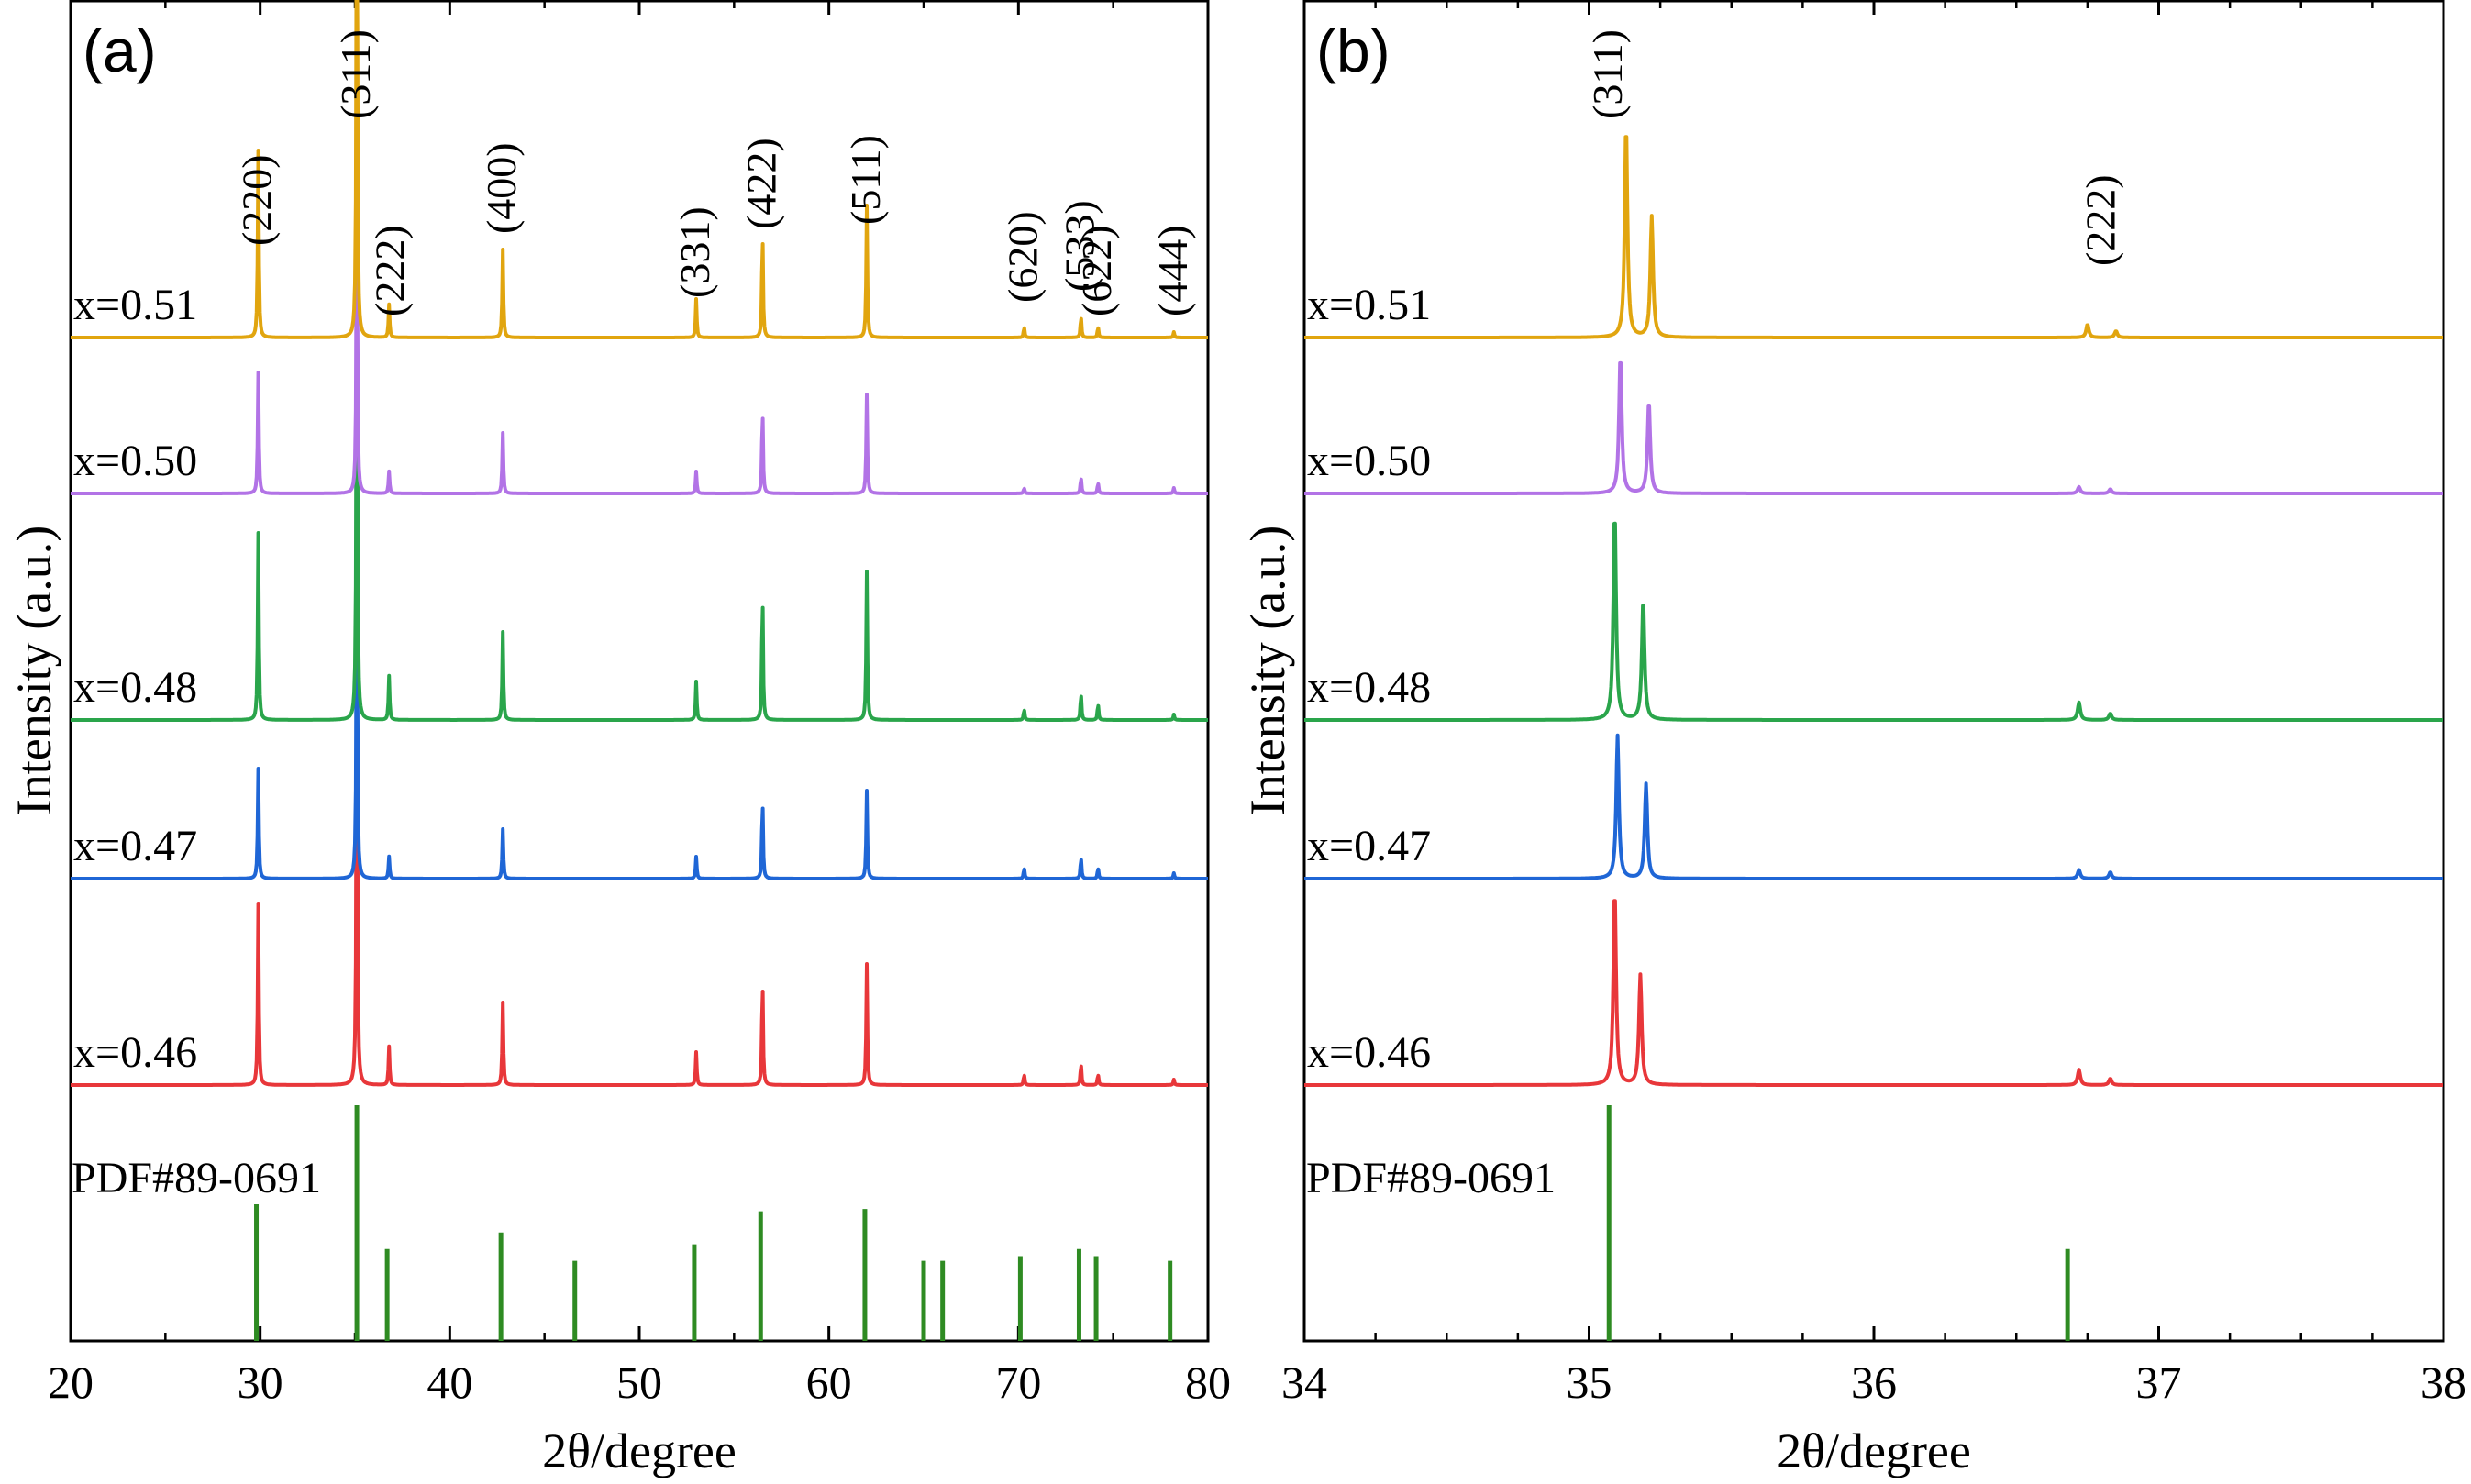 The width and height of the screenshot is (2471, 1484). I want to click on panel-label: (b), so click(1353, 50).